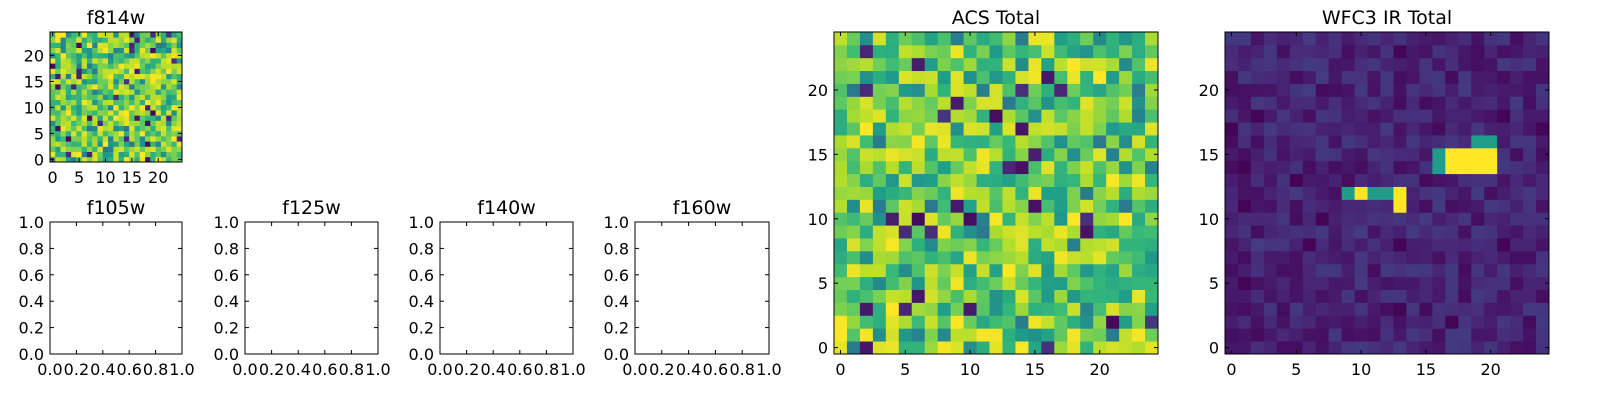  I want to click on x-tick-label: 0.2, so click(466, 369).